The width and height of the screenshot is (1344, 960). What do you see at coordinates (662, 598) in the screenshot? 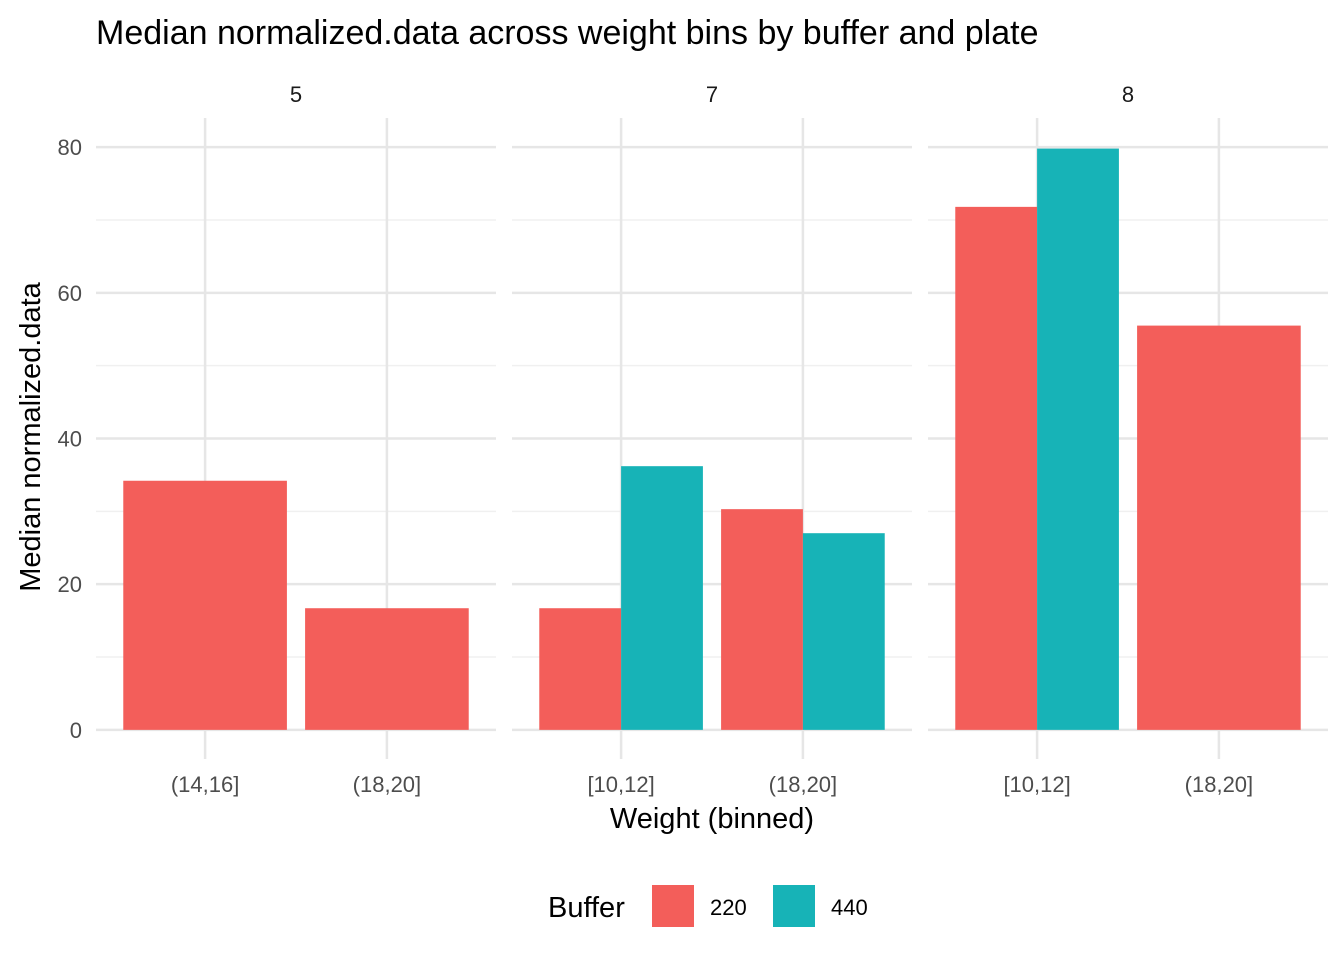
I see `bar-7-[10,12]-440` at bounding box center [662, 598].